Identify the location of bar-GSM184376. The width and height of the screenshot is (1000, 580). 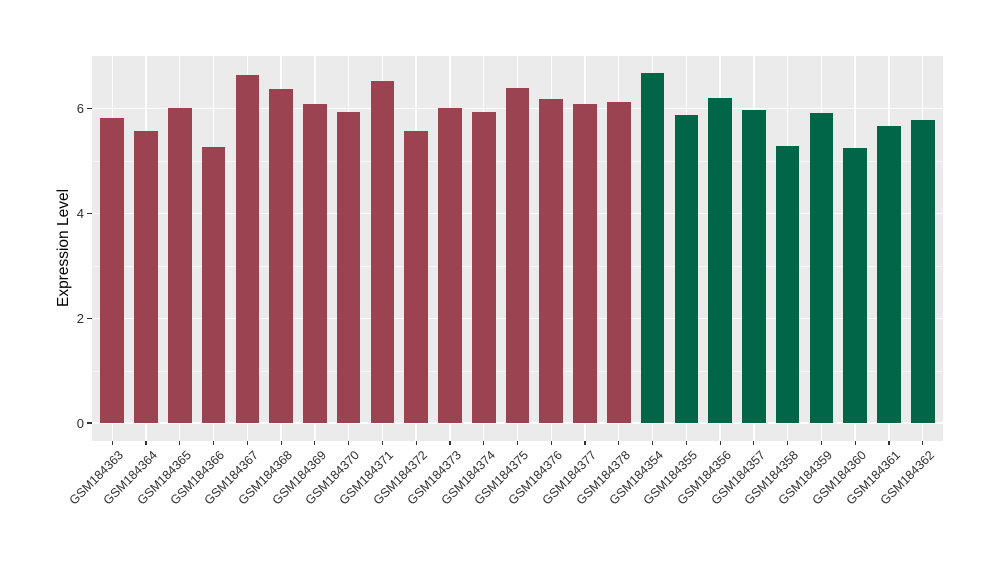
(551, 261).